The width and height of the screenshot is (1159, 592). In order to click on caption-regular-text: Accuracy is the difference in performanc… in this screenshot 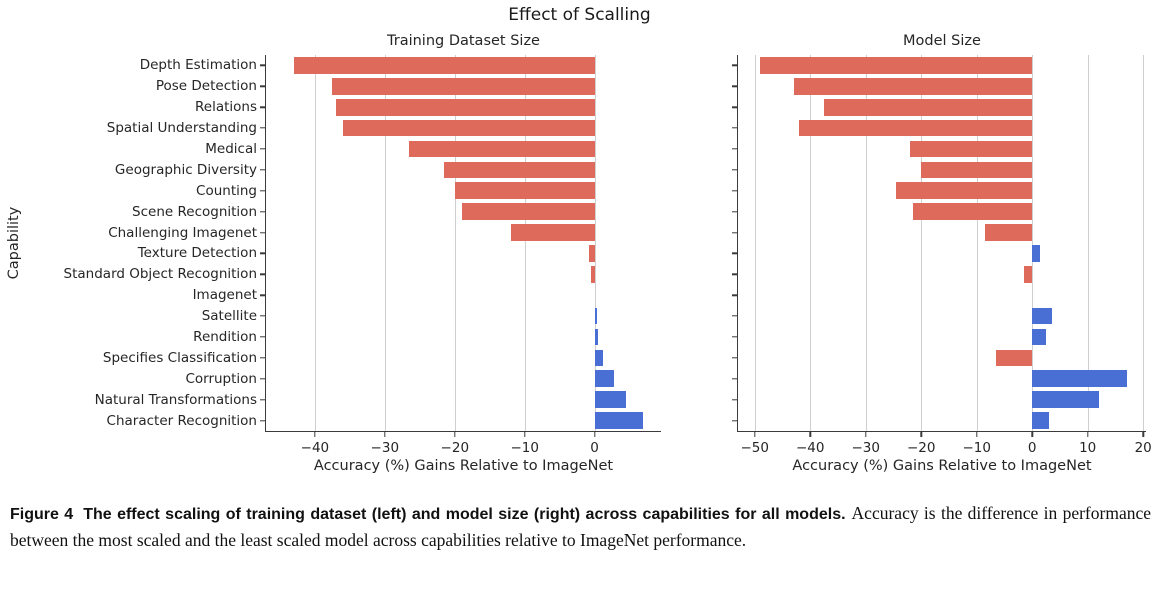, I will do `click(581, 526)`.